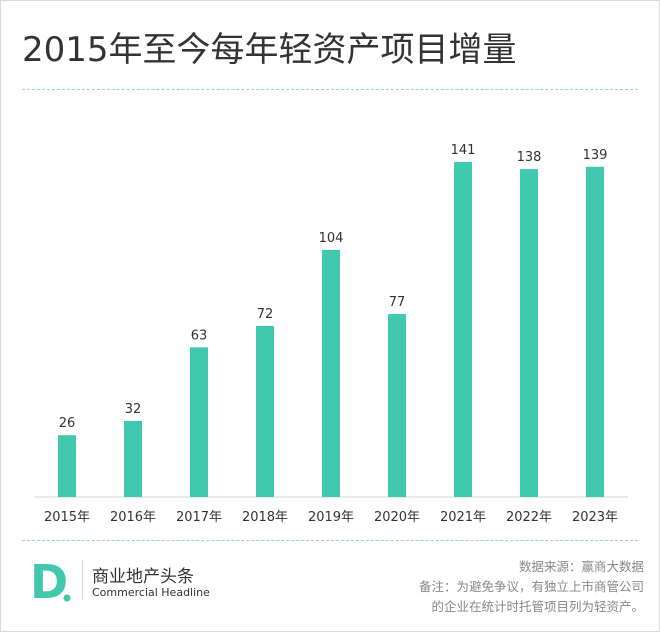 This screenshot has width=660, height=632. Describe the element at coordinates (330, 89) in the screenshot. I see `title-divider` at that location.